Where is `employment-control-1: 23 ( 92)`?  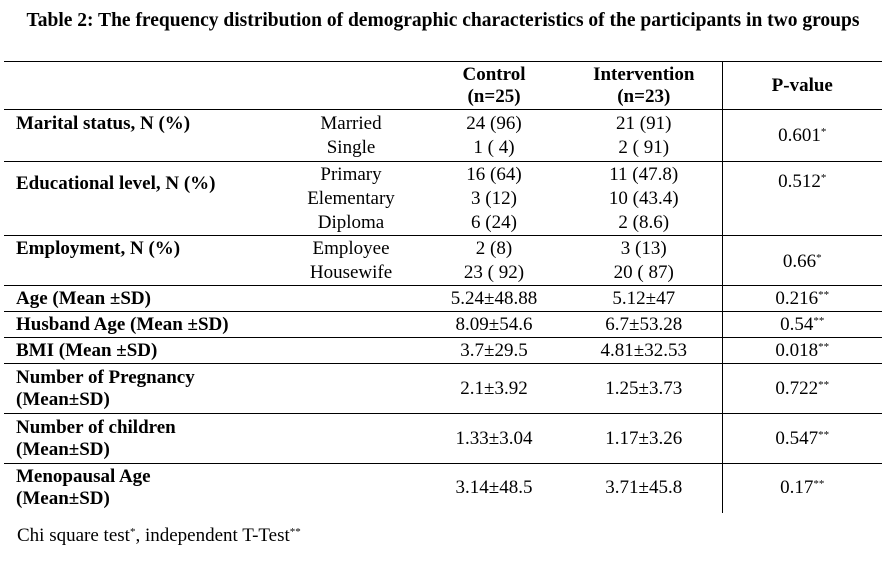
employment-control-1: 23 ( 92) is located at coordinates (494, 272).